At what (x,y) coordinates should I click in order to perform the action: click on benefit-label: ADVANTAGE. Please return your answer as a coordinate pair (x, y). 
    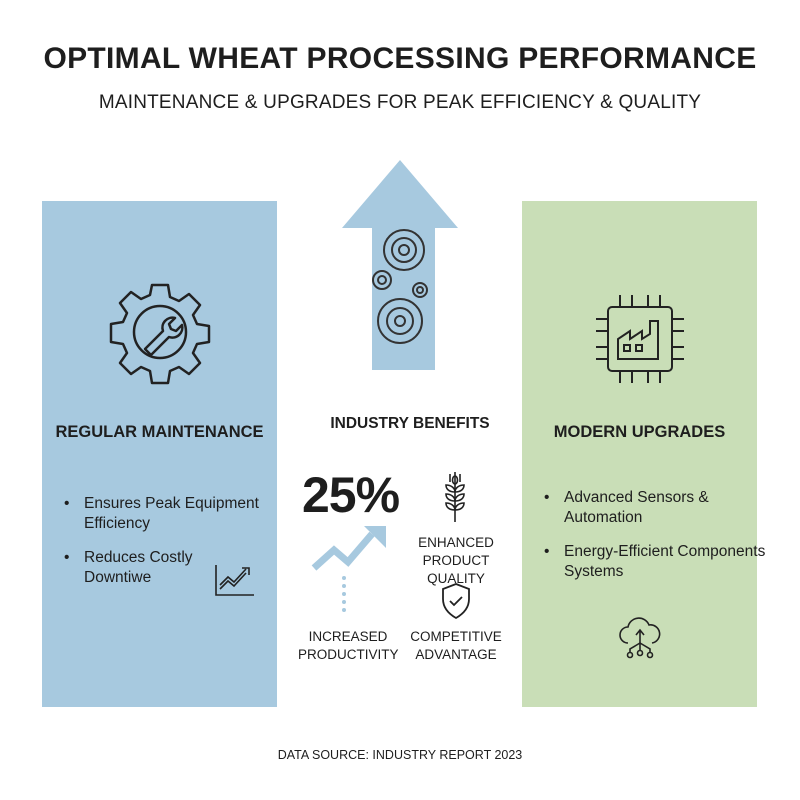
    Looking at the image, I should click on (456, 654).